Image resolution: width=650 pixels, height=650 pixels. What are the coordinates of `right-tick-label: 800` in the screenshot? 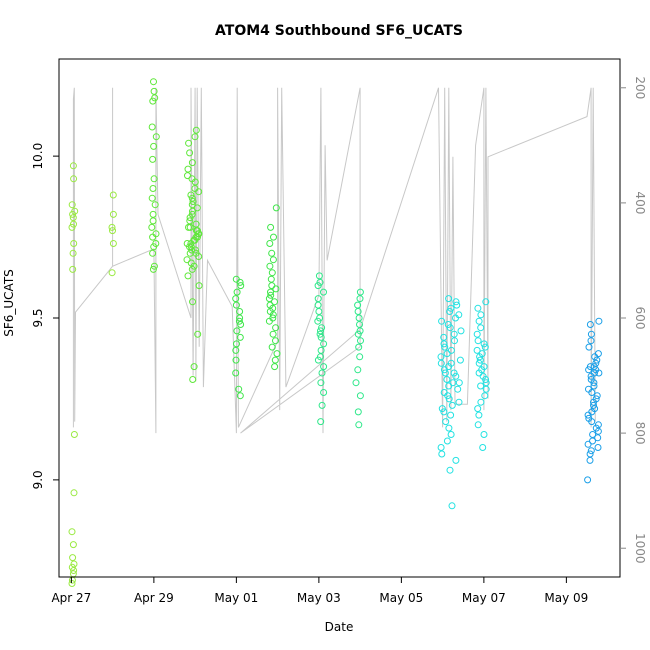 It's located at (640, 433).